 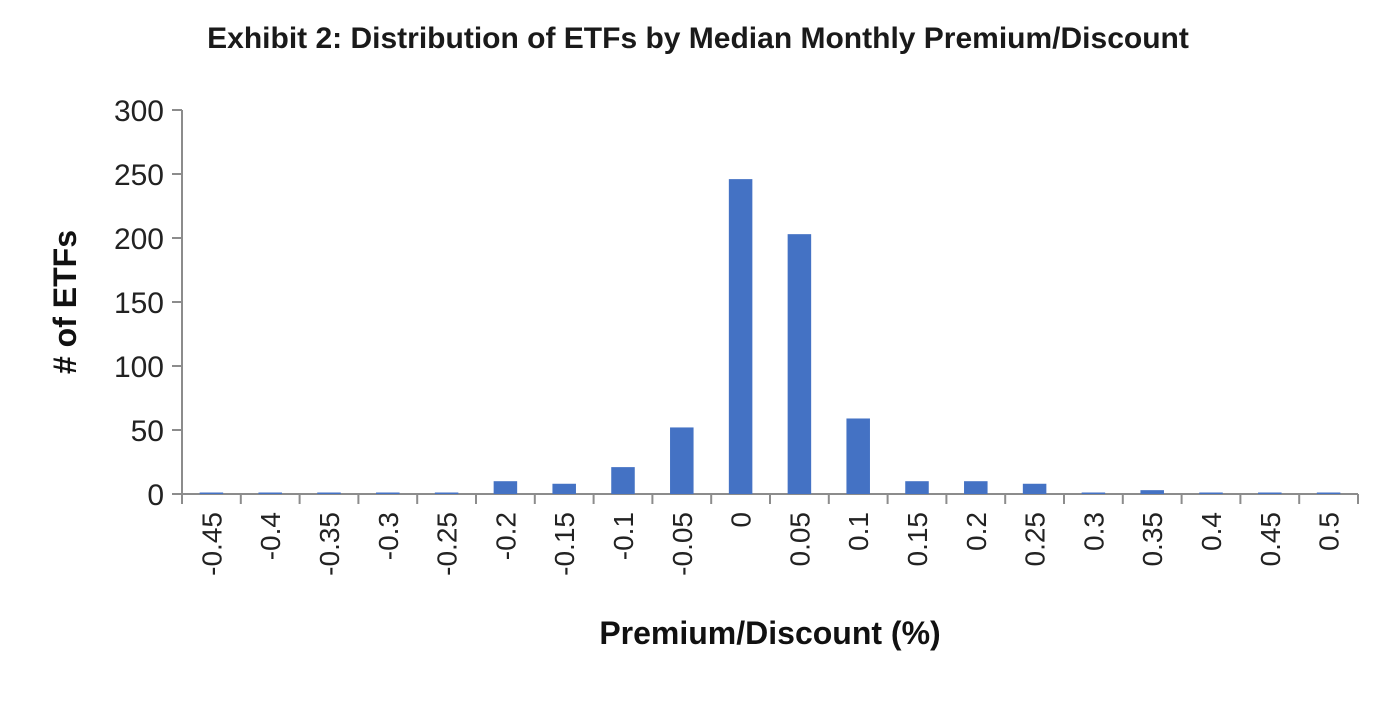 What do you see at coordinates (505, 536) in the screenshot?
I see `x-tick-label: -0.2` at bounding box center [505, 536].